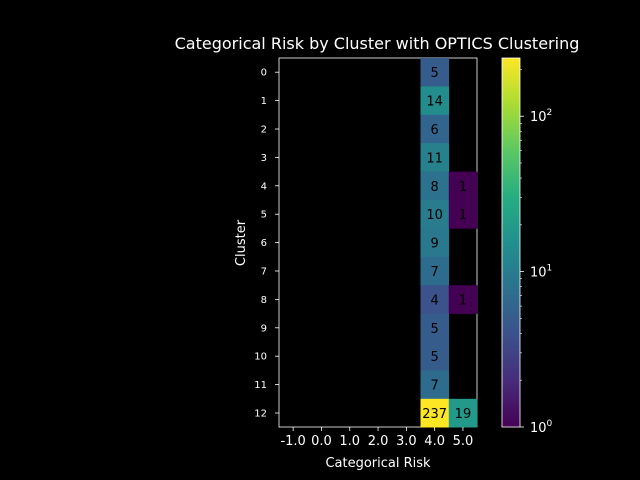 This screenshot has height=480, width=640. I want to click on x-tick-label: -1.0, so click(292, 441).